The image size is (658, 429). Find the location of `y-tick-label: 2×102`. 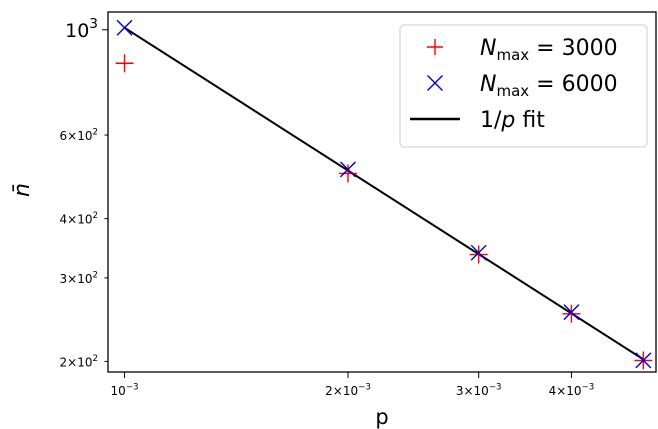

y-tick-label: 2×102 is located at coordinates (79, 361).